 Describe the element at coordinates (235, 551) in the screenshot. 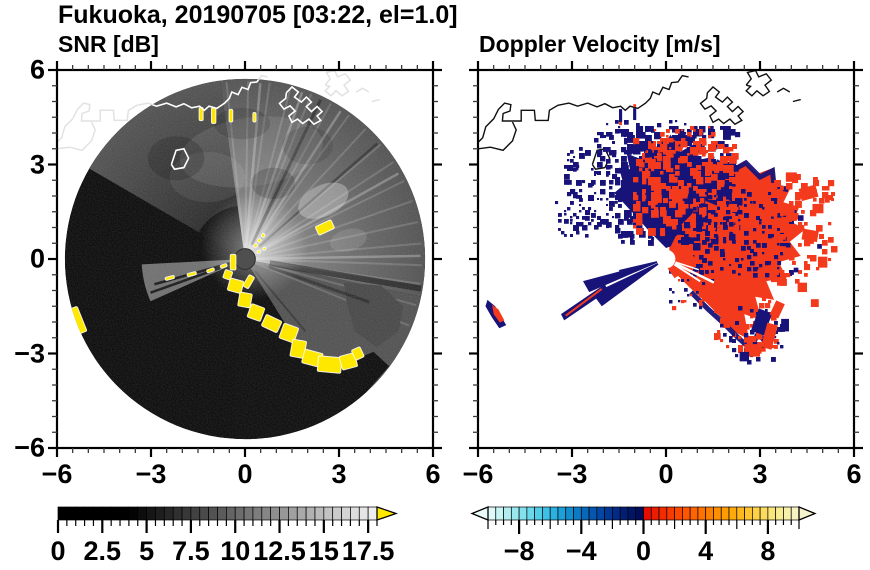

I see `colorbar-tick-label: 10` at that location.